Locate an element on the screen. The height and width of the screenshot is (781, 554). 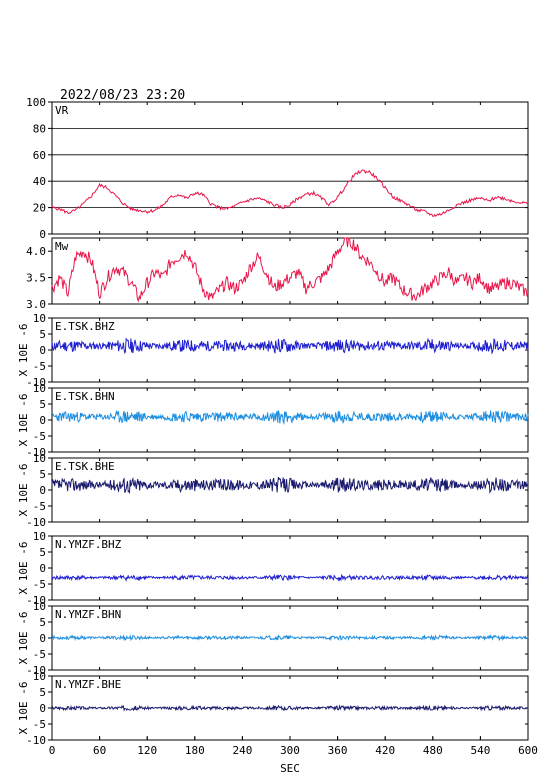
y-tick-label: 40 is located at coordinates (39, 181).